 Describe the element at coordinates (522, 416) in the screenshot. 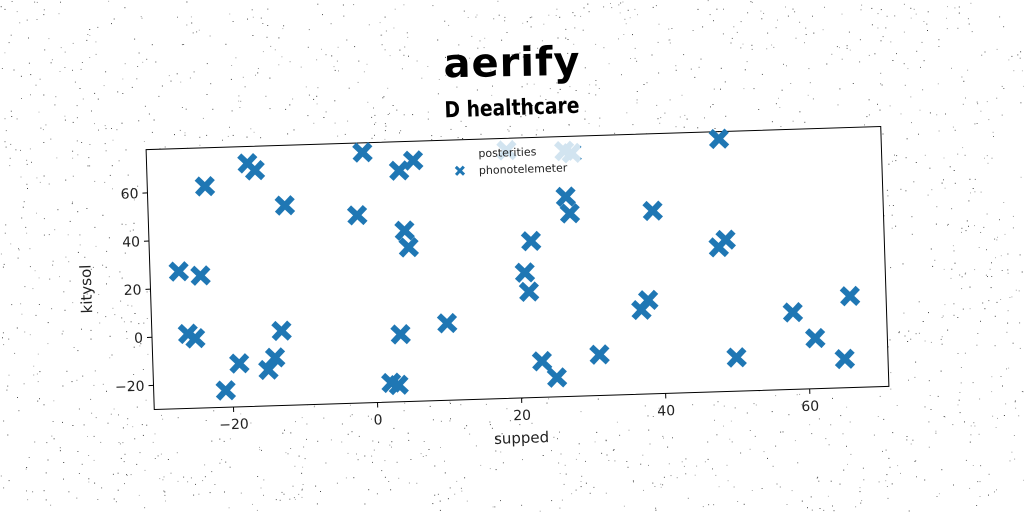

I see `x-tick-label: 20` at that location.